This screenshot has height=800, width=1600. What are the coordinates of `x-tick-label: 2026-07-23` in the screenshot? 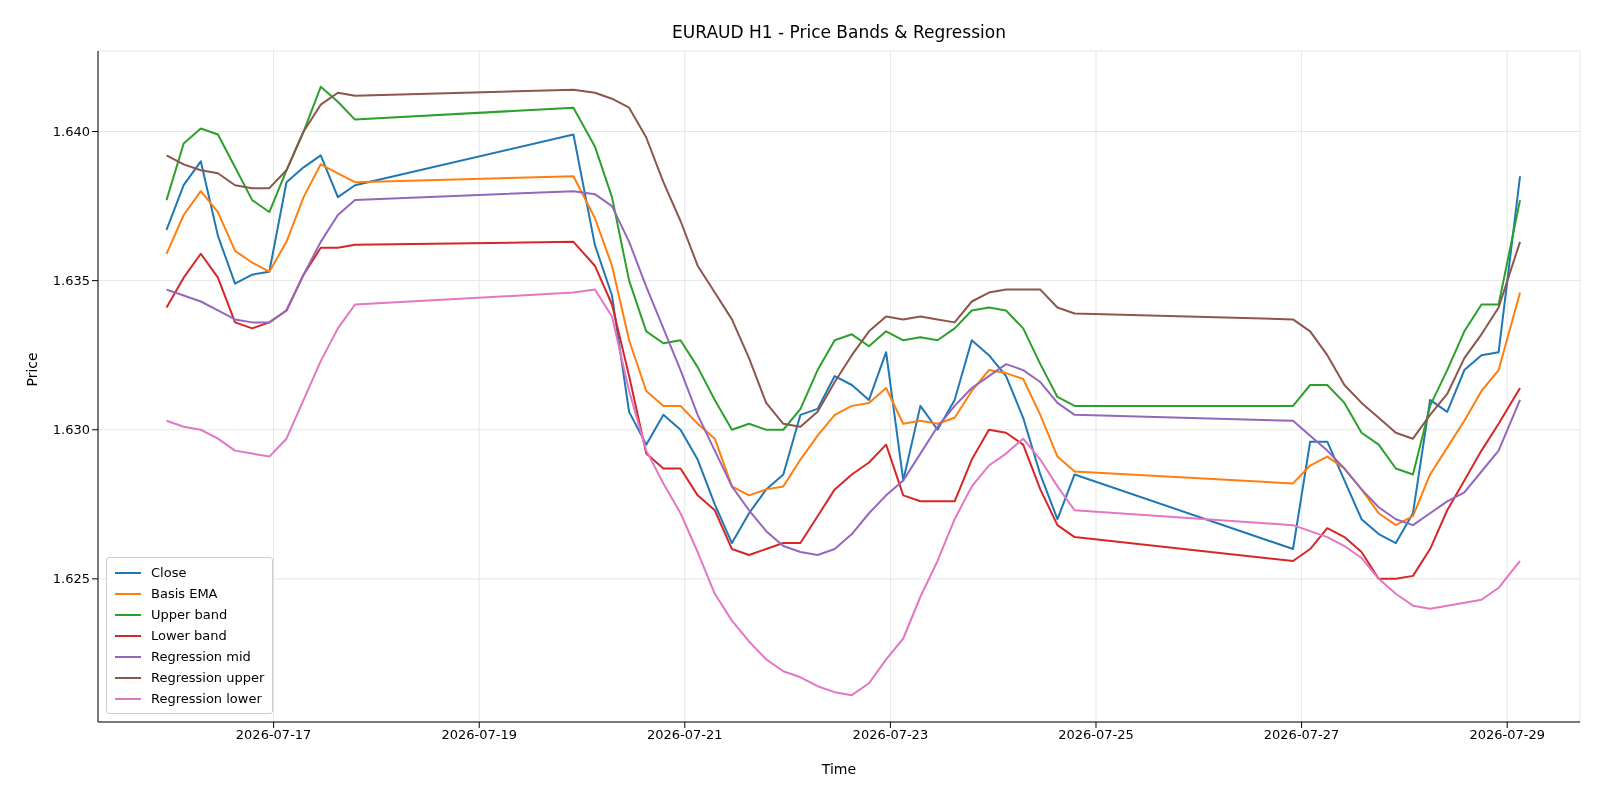 It's located at (890, 735).